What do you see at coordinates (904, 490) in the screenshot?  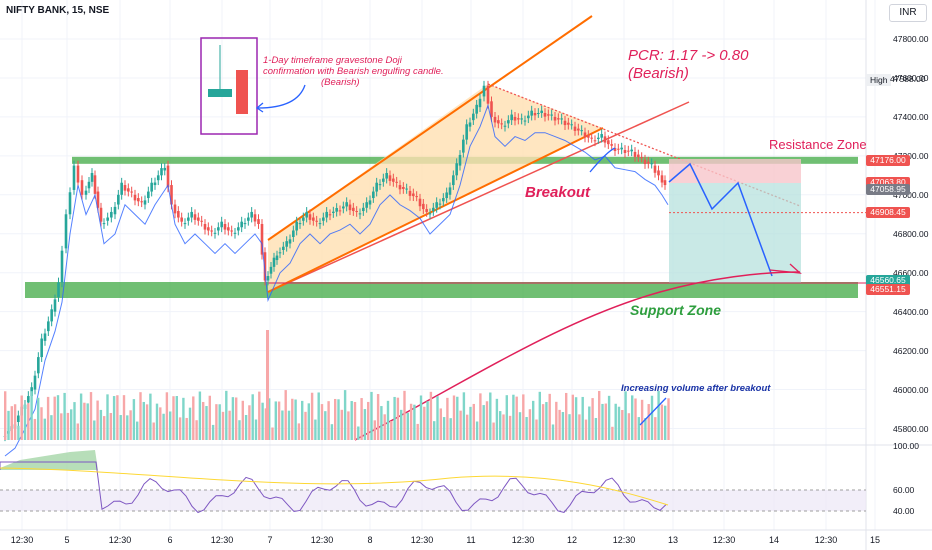 I see `rsi-tick-label: 60.00` at bounding box center [904, 490].